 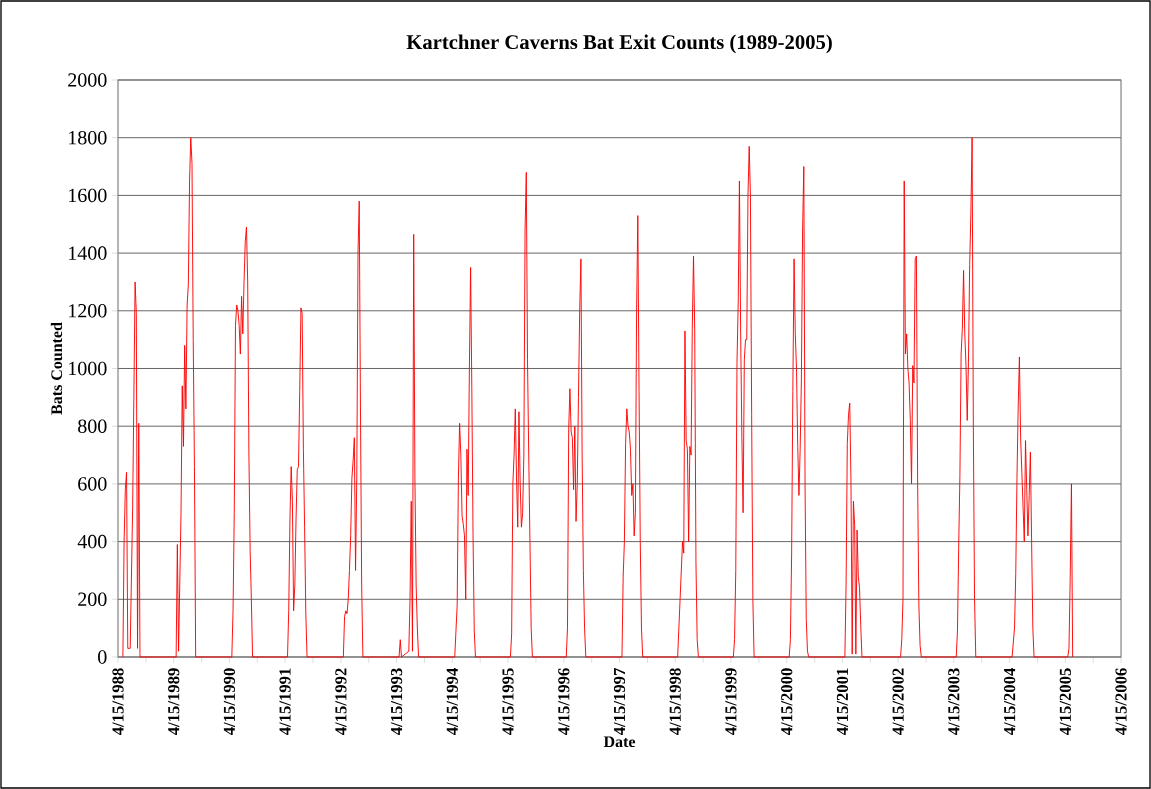 What do you see at coordinates (1065, 702) in the screenshot?
I see `x-tick-label: 4/15/2005` at bounding box center [1065, 702].